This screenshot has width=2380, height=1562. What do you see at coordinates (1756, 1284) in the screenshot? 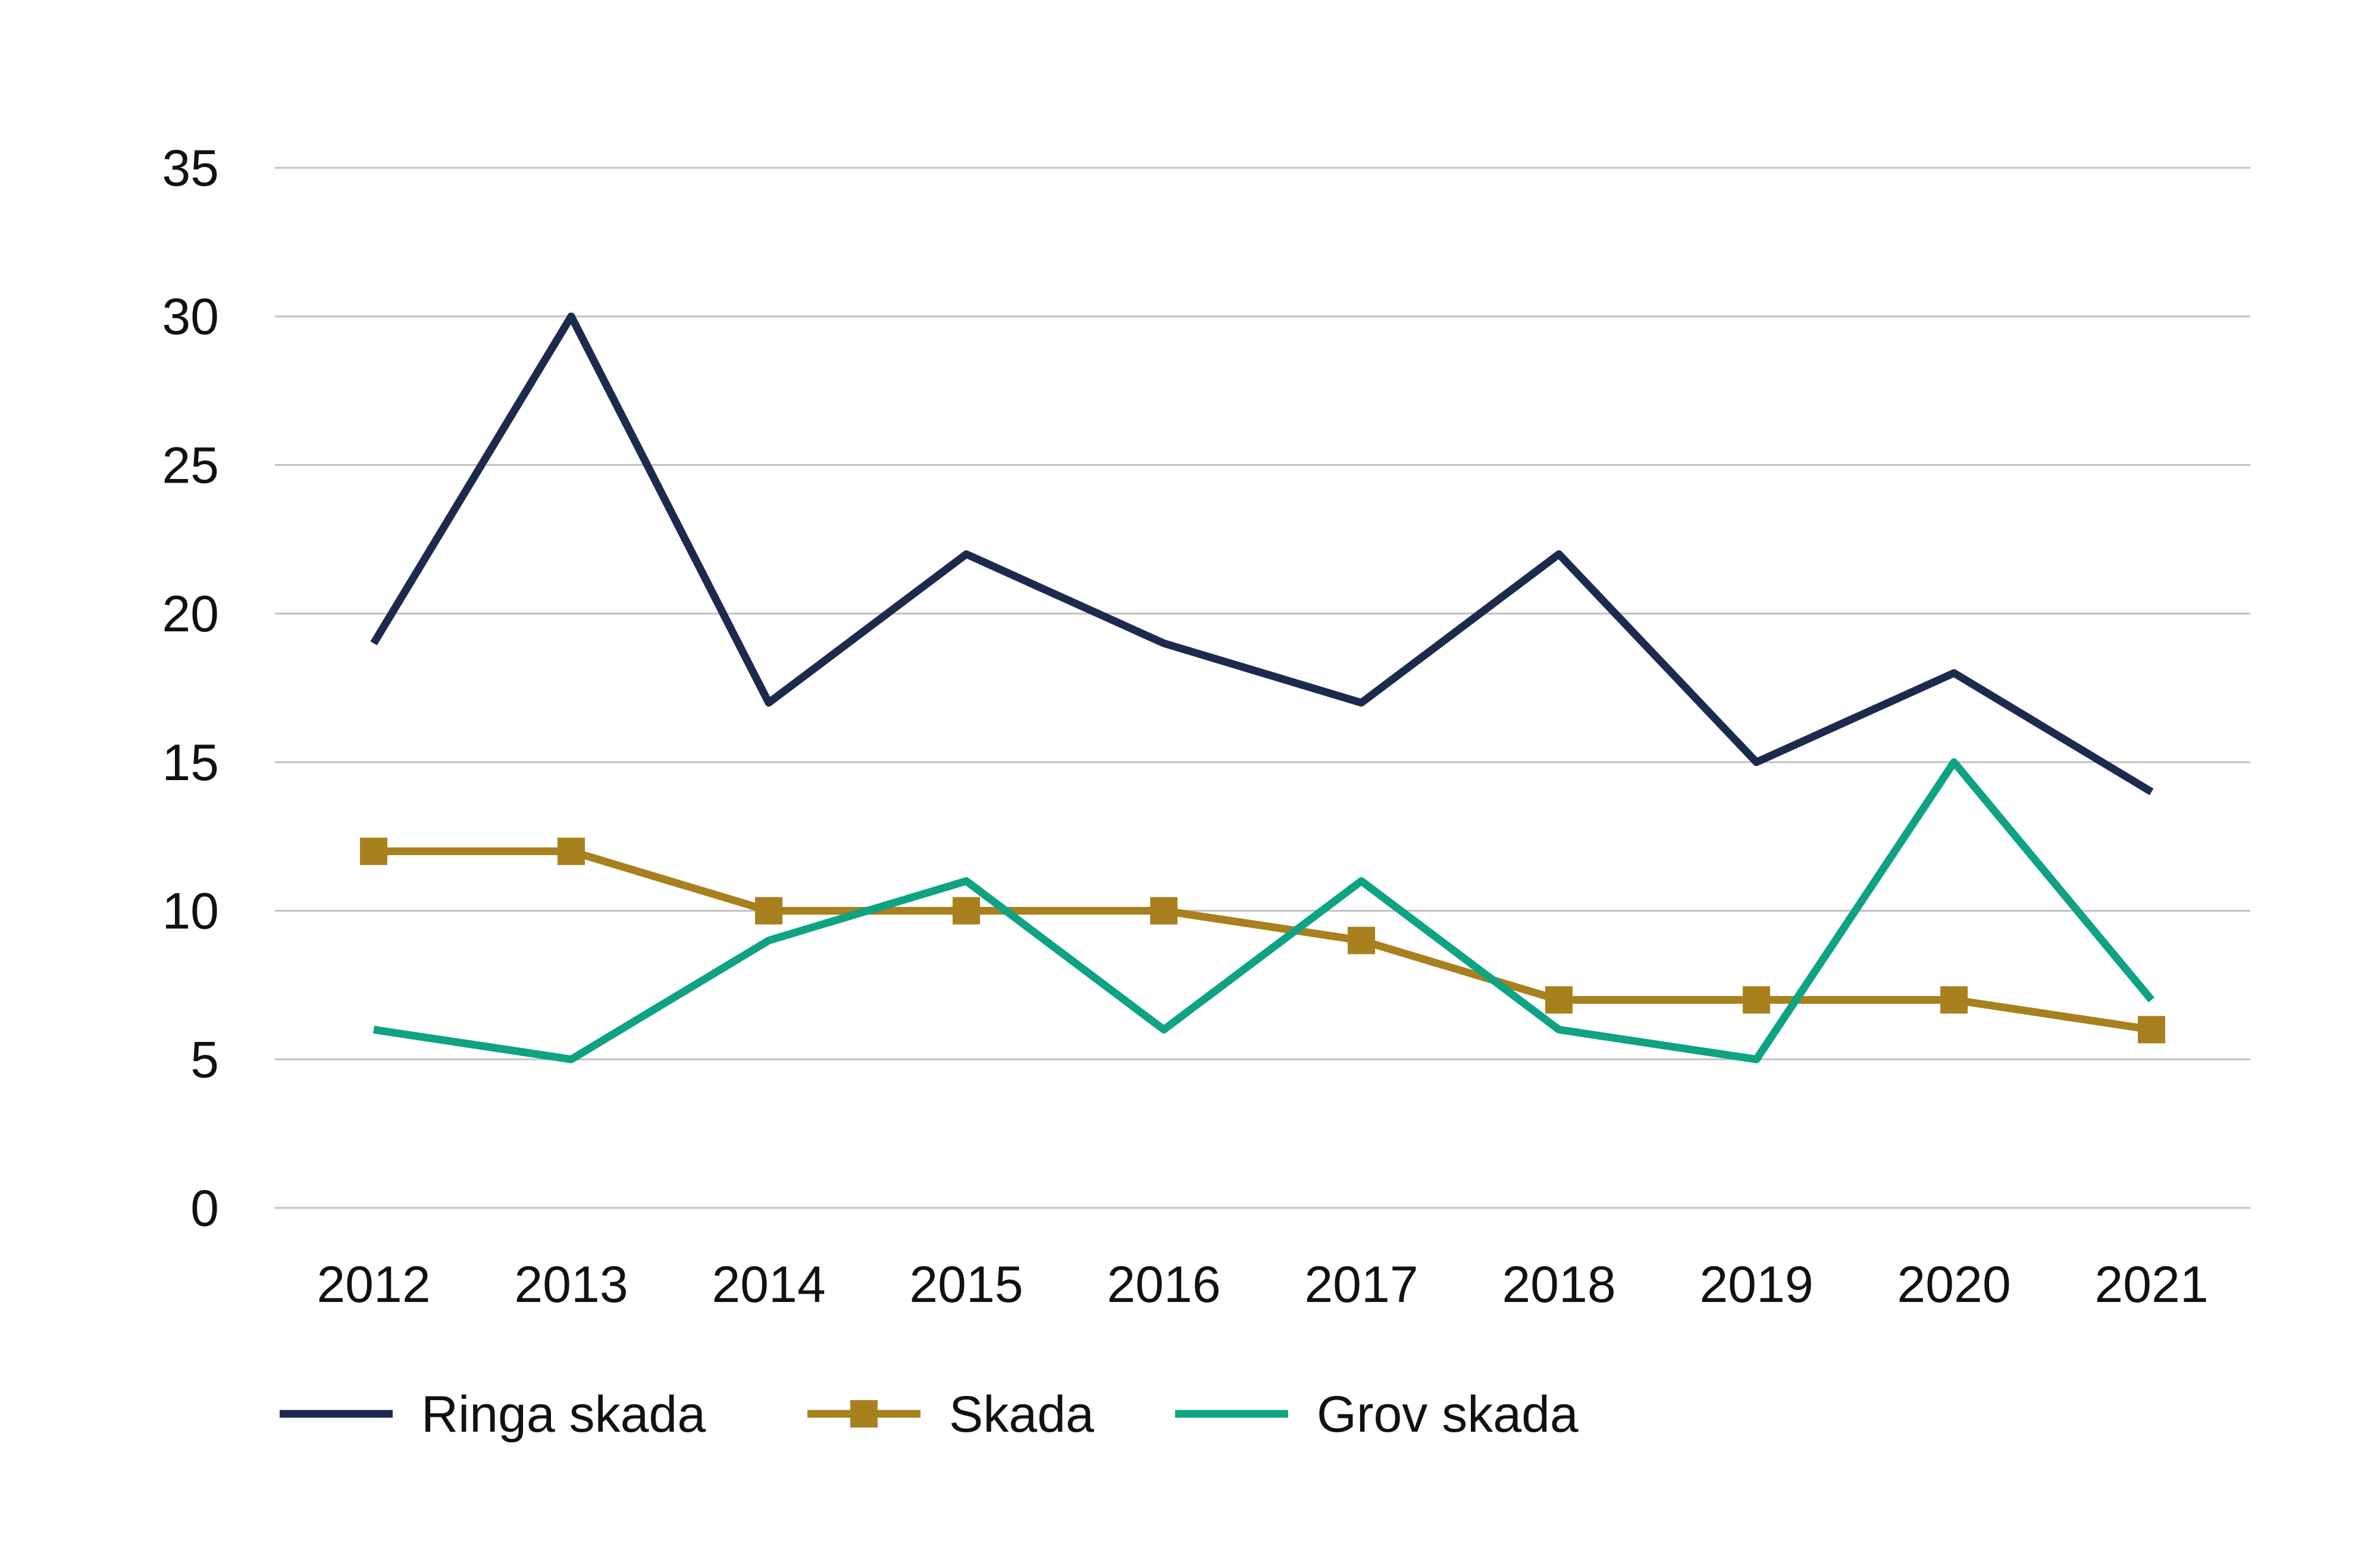
I see `x-tick-label: 2019` at bounding box center [1756, 1284].